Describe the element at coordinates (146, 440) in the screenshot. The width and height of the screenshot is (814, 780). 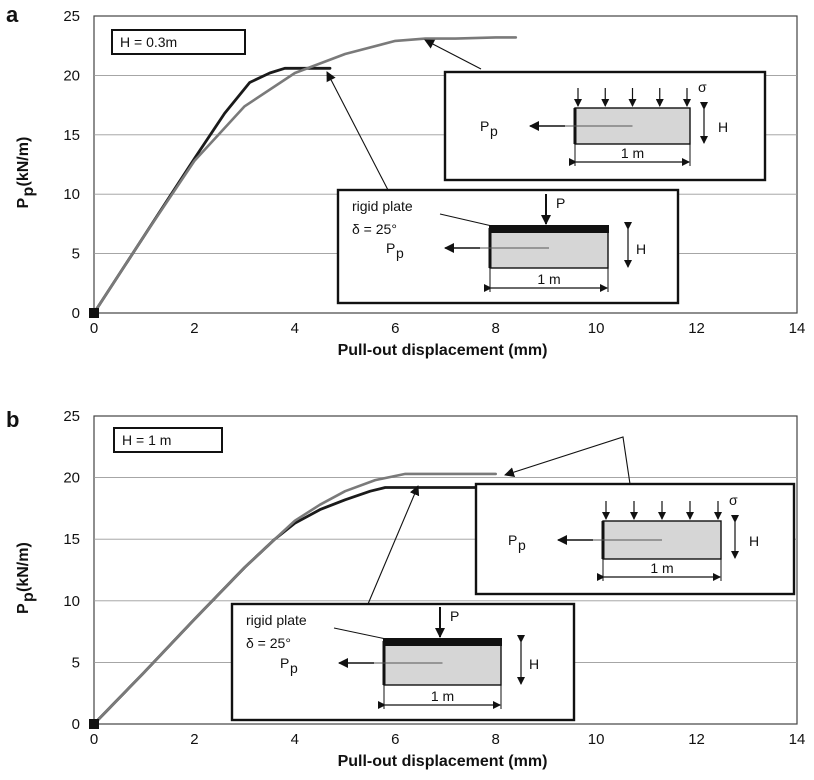
I see `param-label: H = 1 m` at that location.